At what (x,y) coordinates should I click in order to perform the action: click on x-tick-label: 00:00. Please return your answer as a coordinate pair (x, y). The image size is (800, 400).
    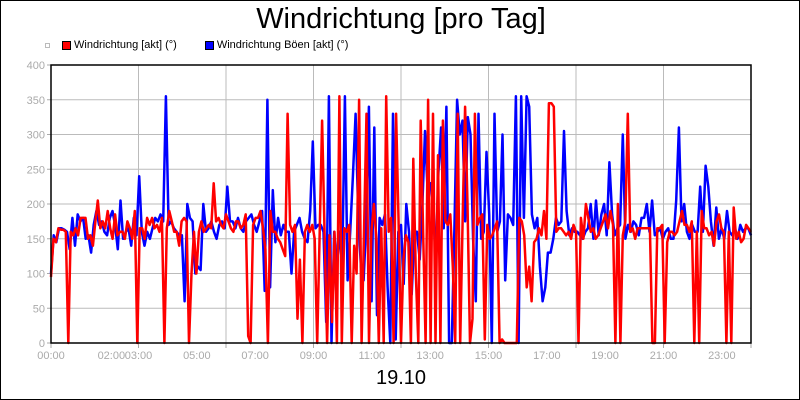
    Looking at the image, I should click on (51, 356).